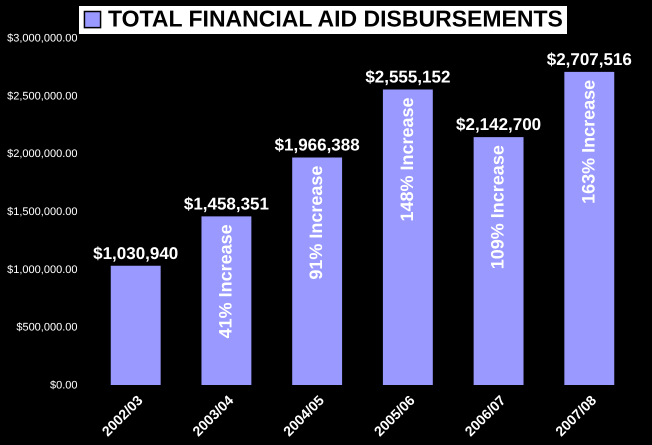 Image resolution: width=652 pixels, height=445 pixels. Describe the element at coordinates (226, 204) in the screenshot. I see `data-label: $1,458,351` at that location.